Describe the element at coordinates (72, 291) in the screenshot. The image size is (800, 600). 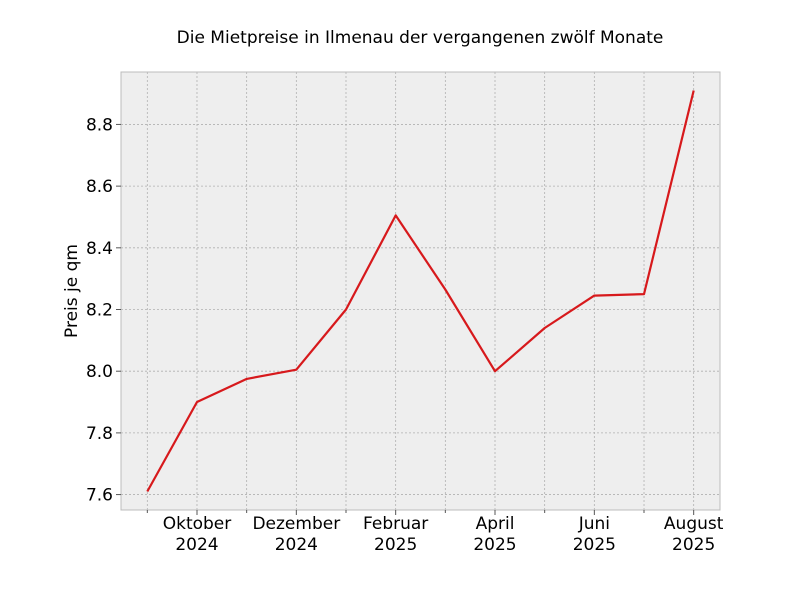
I see `y-axis-label: Preis je qm` at that location.